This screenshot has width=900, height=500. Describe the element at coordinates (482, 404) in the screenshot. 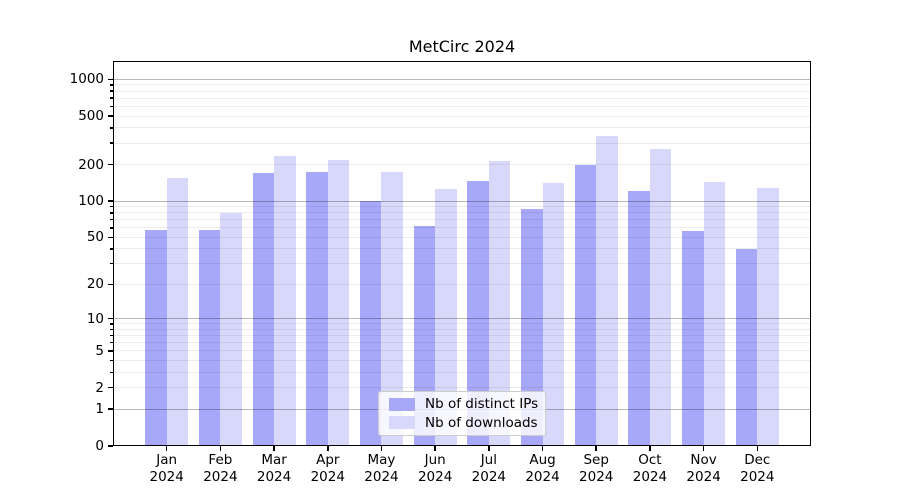

I see `legend-label-distinct-ips: Nb of distinct IPs` at that location.